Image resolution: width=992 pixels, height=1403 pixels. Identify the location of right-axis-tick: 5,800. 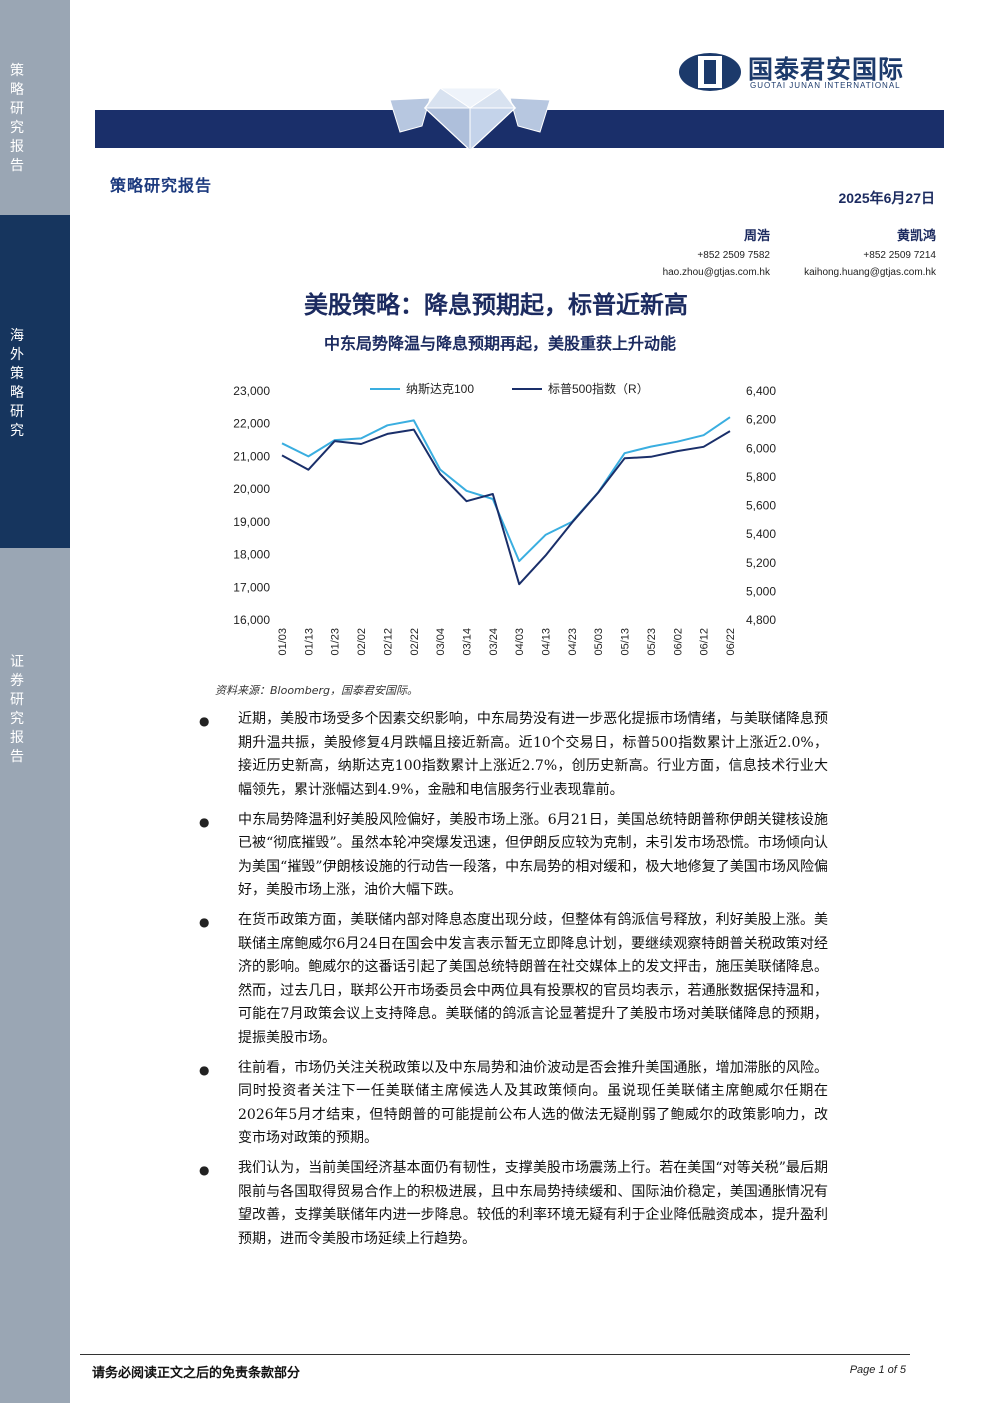
(761, 477).